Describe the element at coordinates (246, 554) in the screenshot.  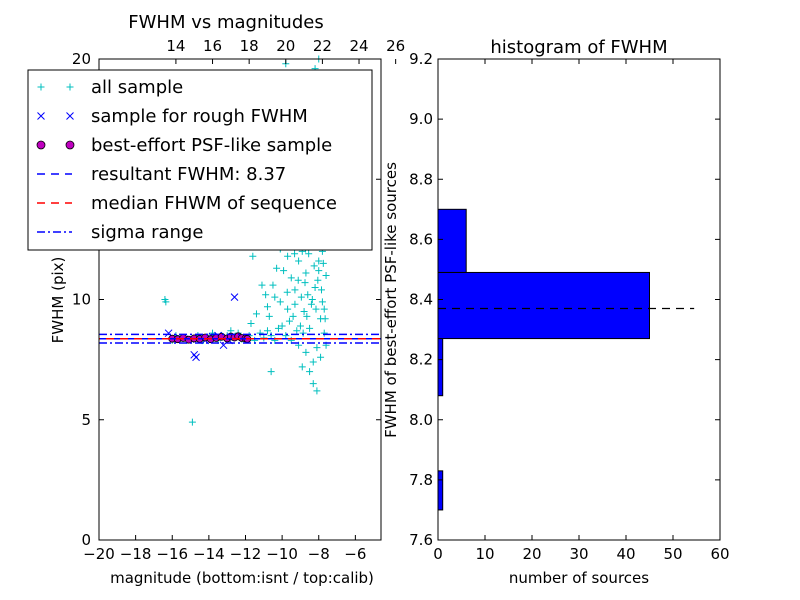
I see `x-tick-label: −12` at that location.